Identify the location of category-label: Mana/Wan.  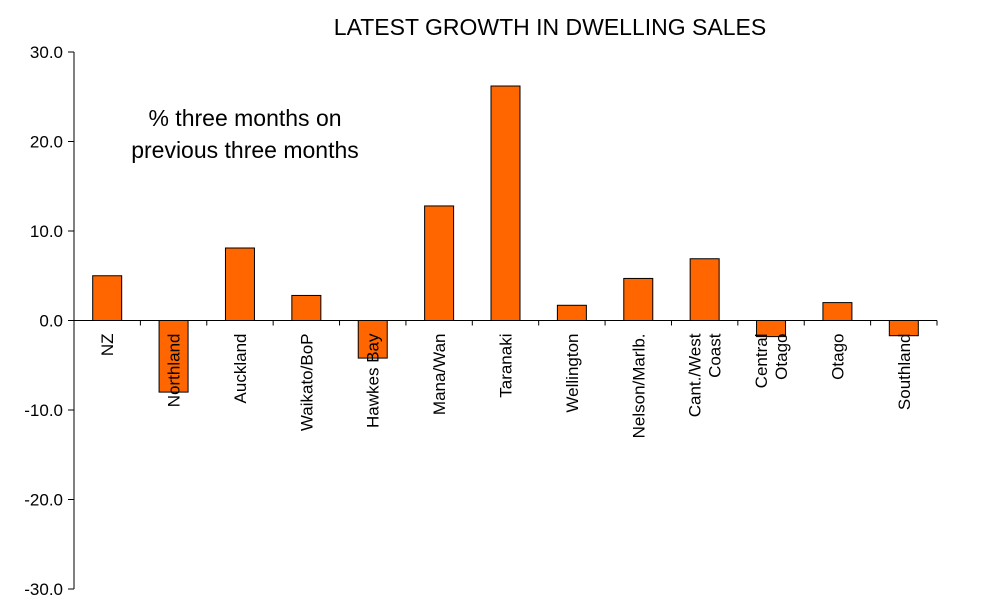
(439, 375).